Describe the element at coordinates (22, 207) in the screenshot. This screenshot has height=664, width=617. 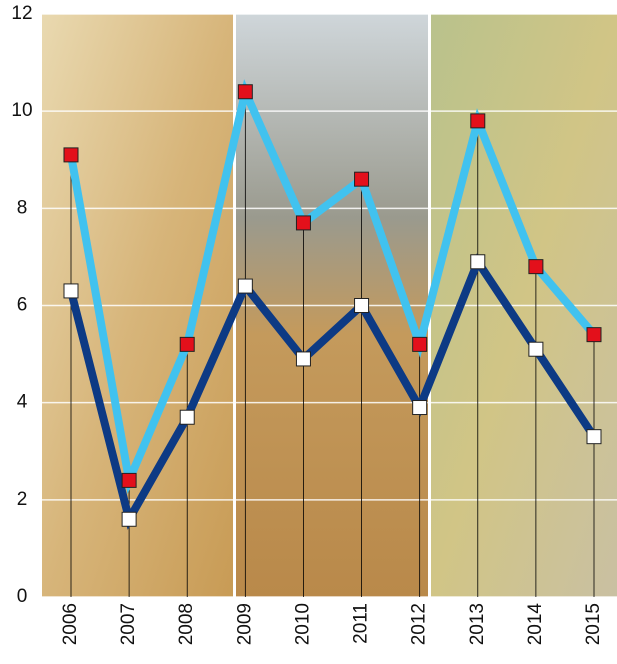
I see `y-tick-label: 8` at that location.